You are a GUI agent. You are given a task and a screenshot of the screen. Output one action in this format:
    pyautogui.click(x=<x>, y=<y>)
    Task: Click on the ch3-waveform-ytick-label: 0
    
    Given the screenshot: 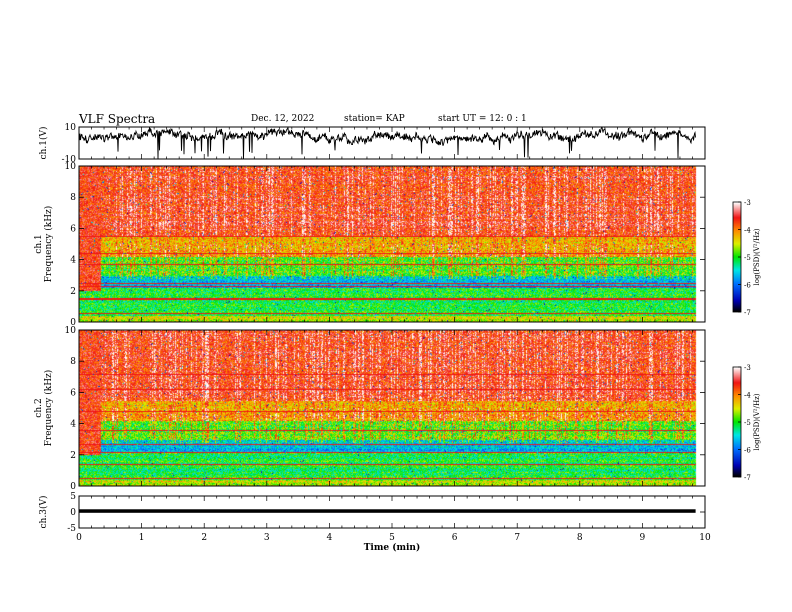 What is the action you would take?
    pyautogui.click(x=73, y=513)
    